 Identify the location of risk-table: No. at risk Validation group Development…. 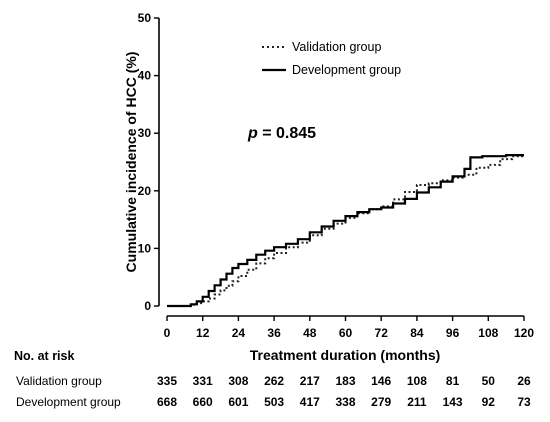
(272, 379).